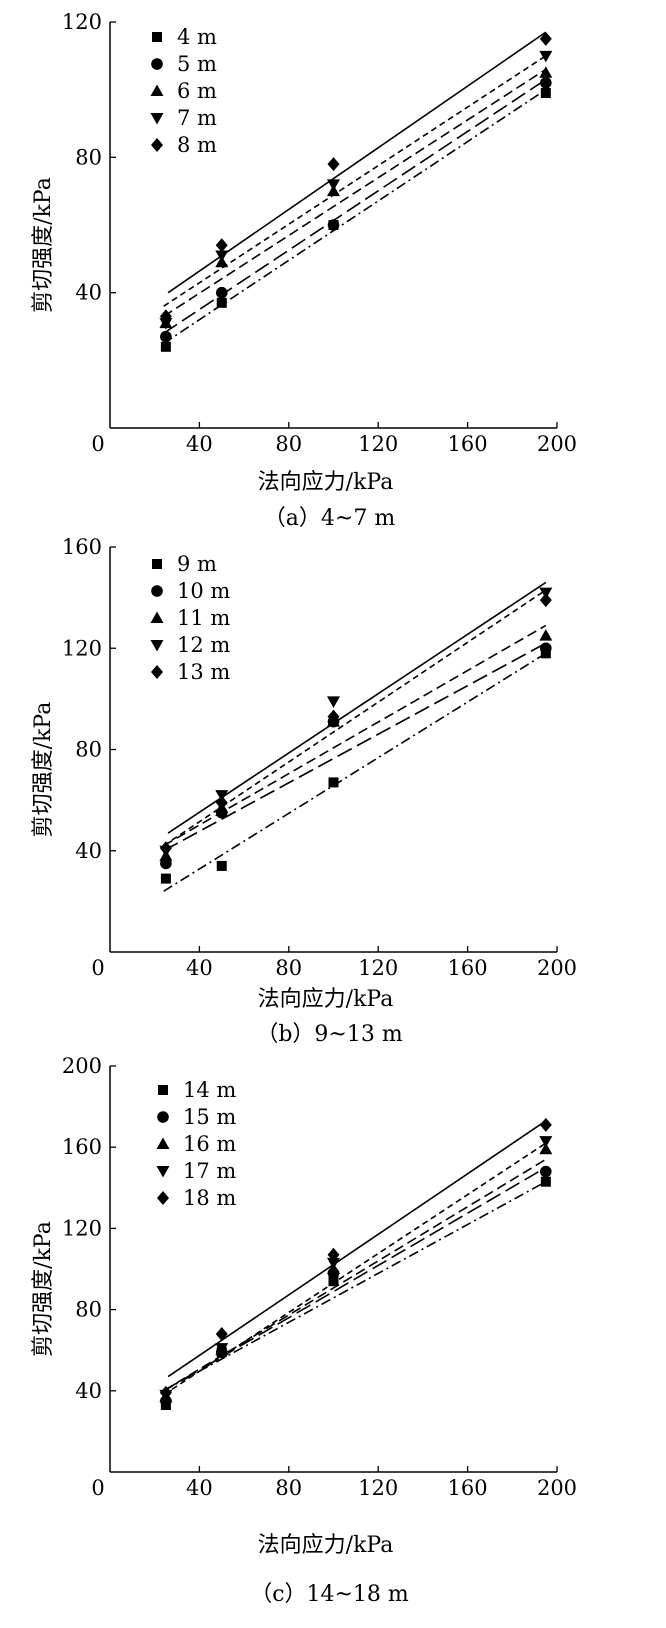 The height and width of the screenshot is (1628, 666). I want to click on fit-line-18m, so click(357, 1249).